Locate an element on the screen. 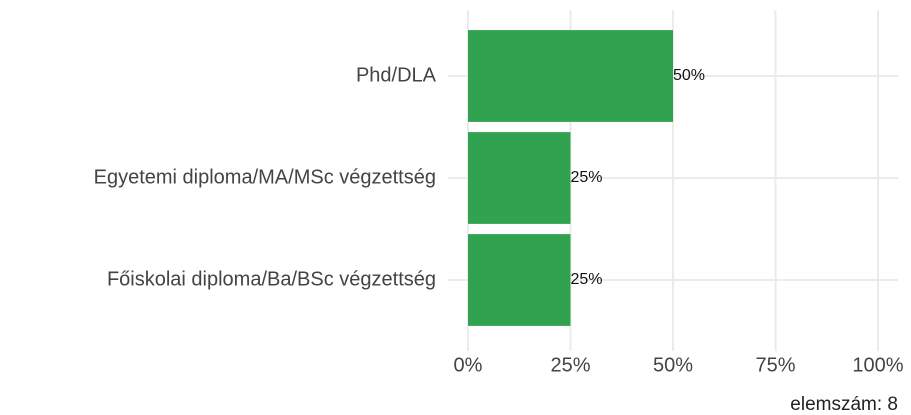 The image size is (911, 415). value-label: 50% is located at coordinates (689, 75).